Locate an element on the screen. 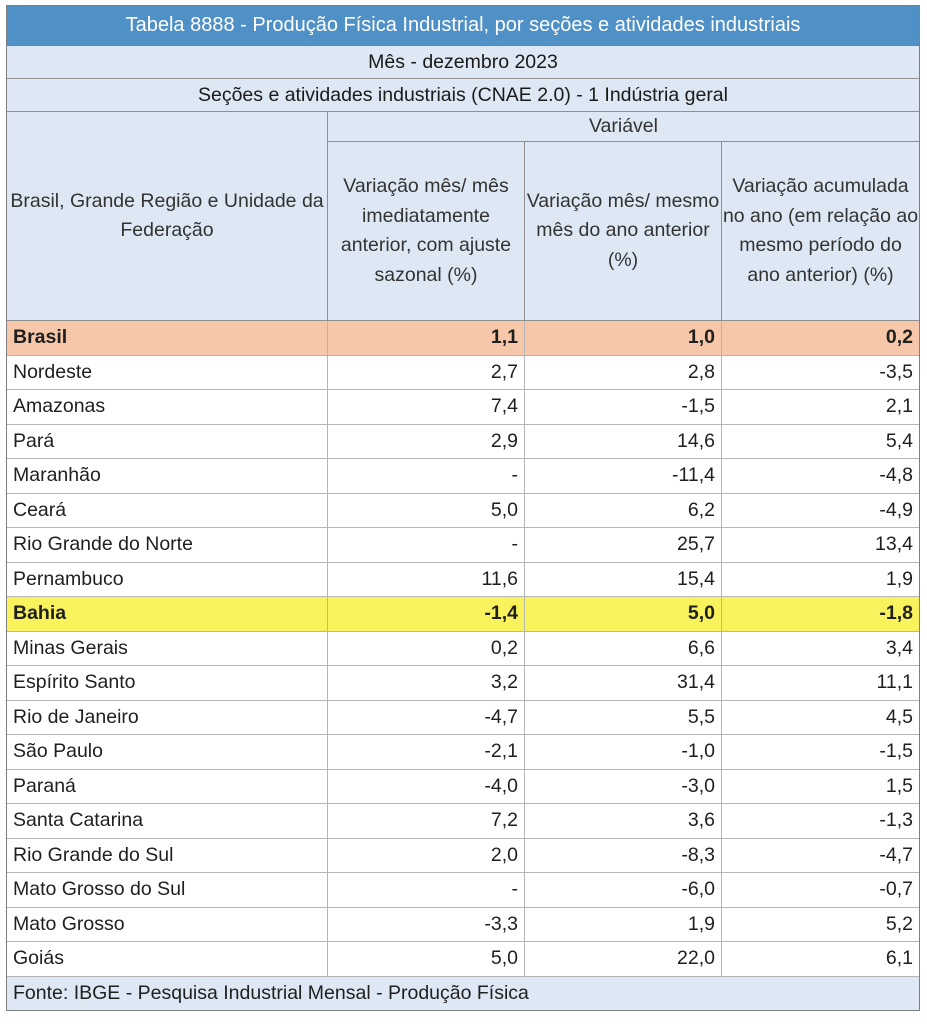  table-row: Bahia -1,4 5,0 -1,8 is located at coordinates (463, 614).